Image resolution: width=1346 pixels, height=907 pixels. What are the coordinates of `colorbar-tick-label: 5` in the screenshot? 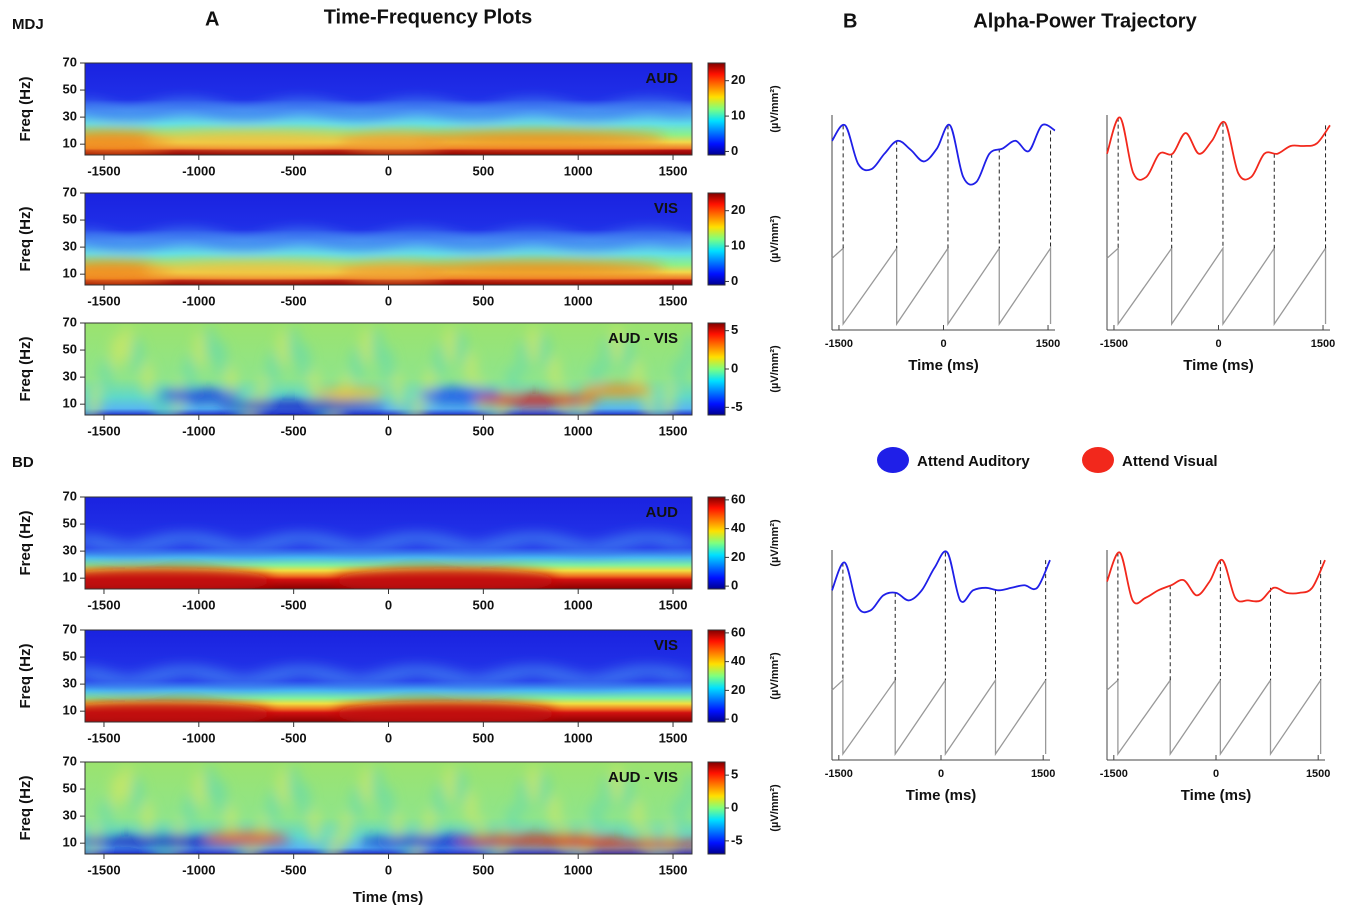 It's located at (734, 329).